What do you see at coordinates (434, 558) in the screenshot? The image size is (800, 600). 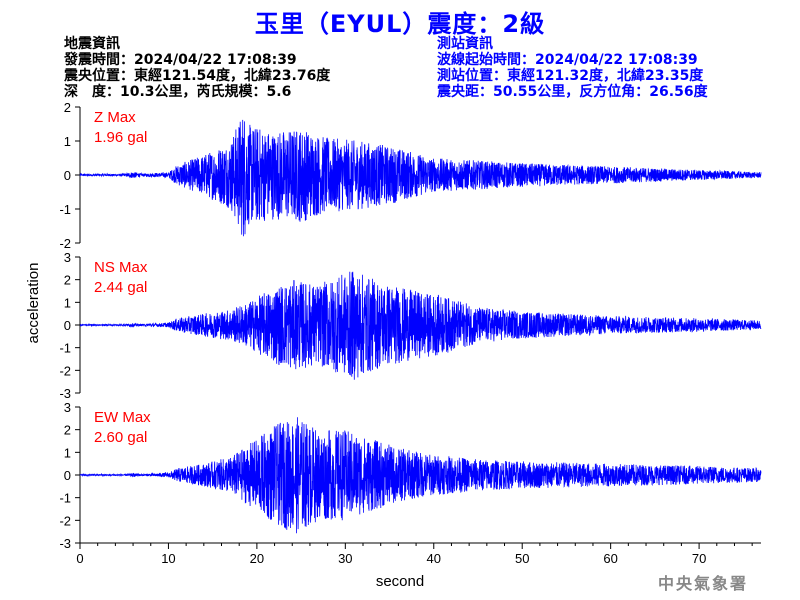 I see `x-tick-label: 40` at bounding box center [434, 558].